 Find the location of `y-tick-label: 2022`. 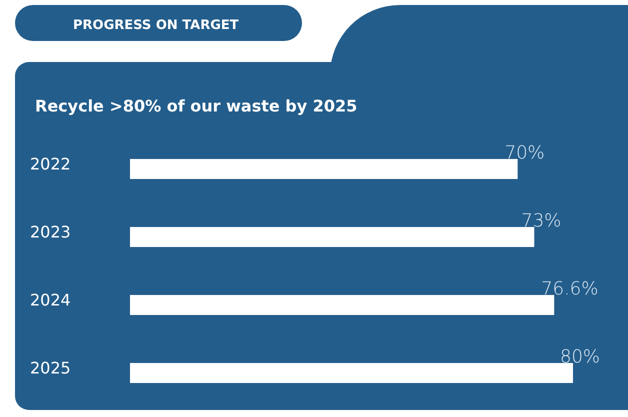

y-tick-label: 2022 is located at coordinates (50, 164).